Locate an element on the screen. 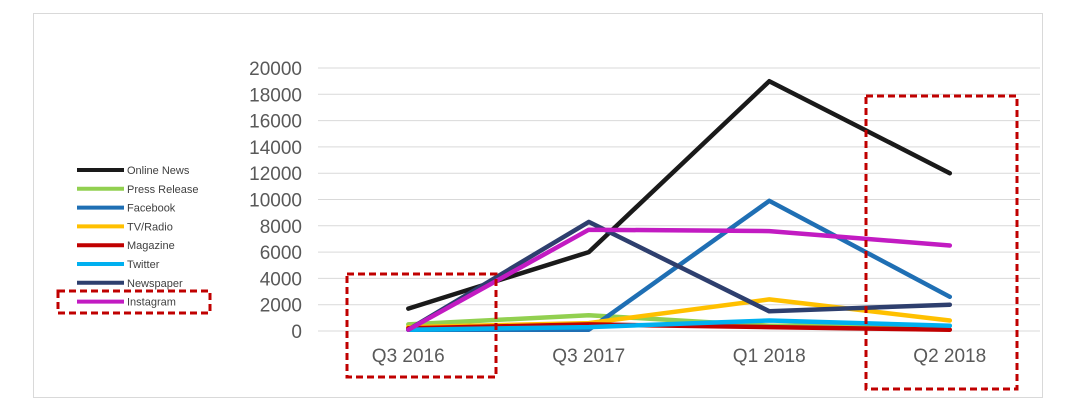 The image size is (1073, 408). series-line-press-release is located at coordinates (679, 320).